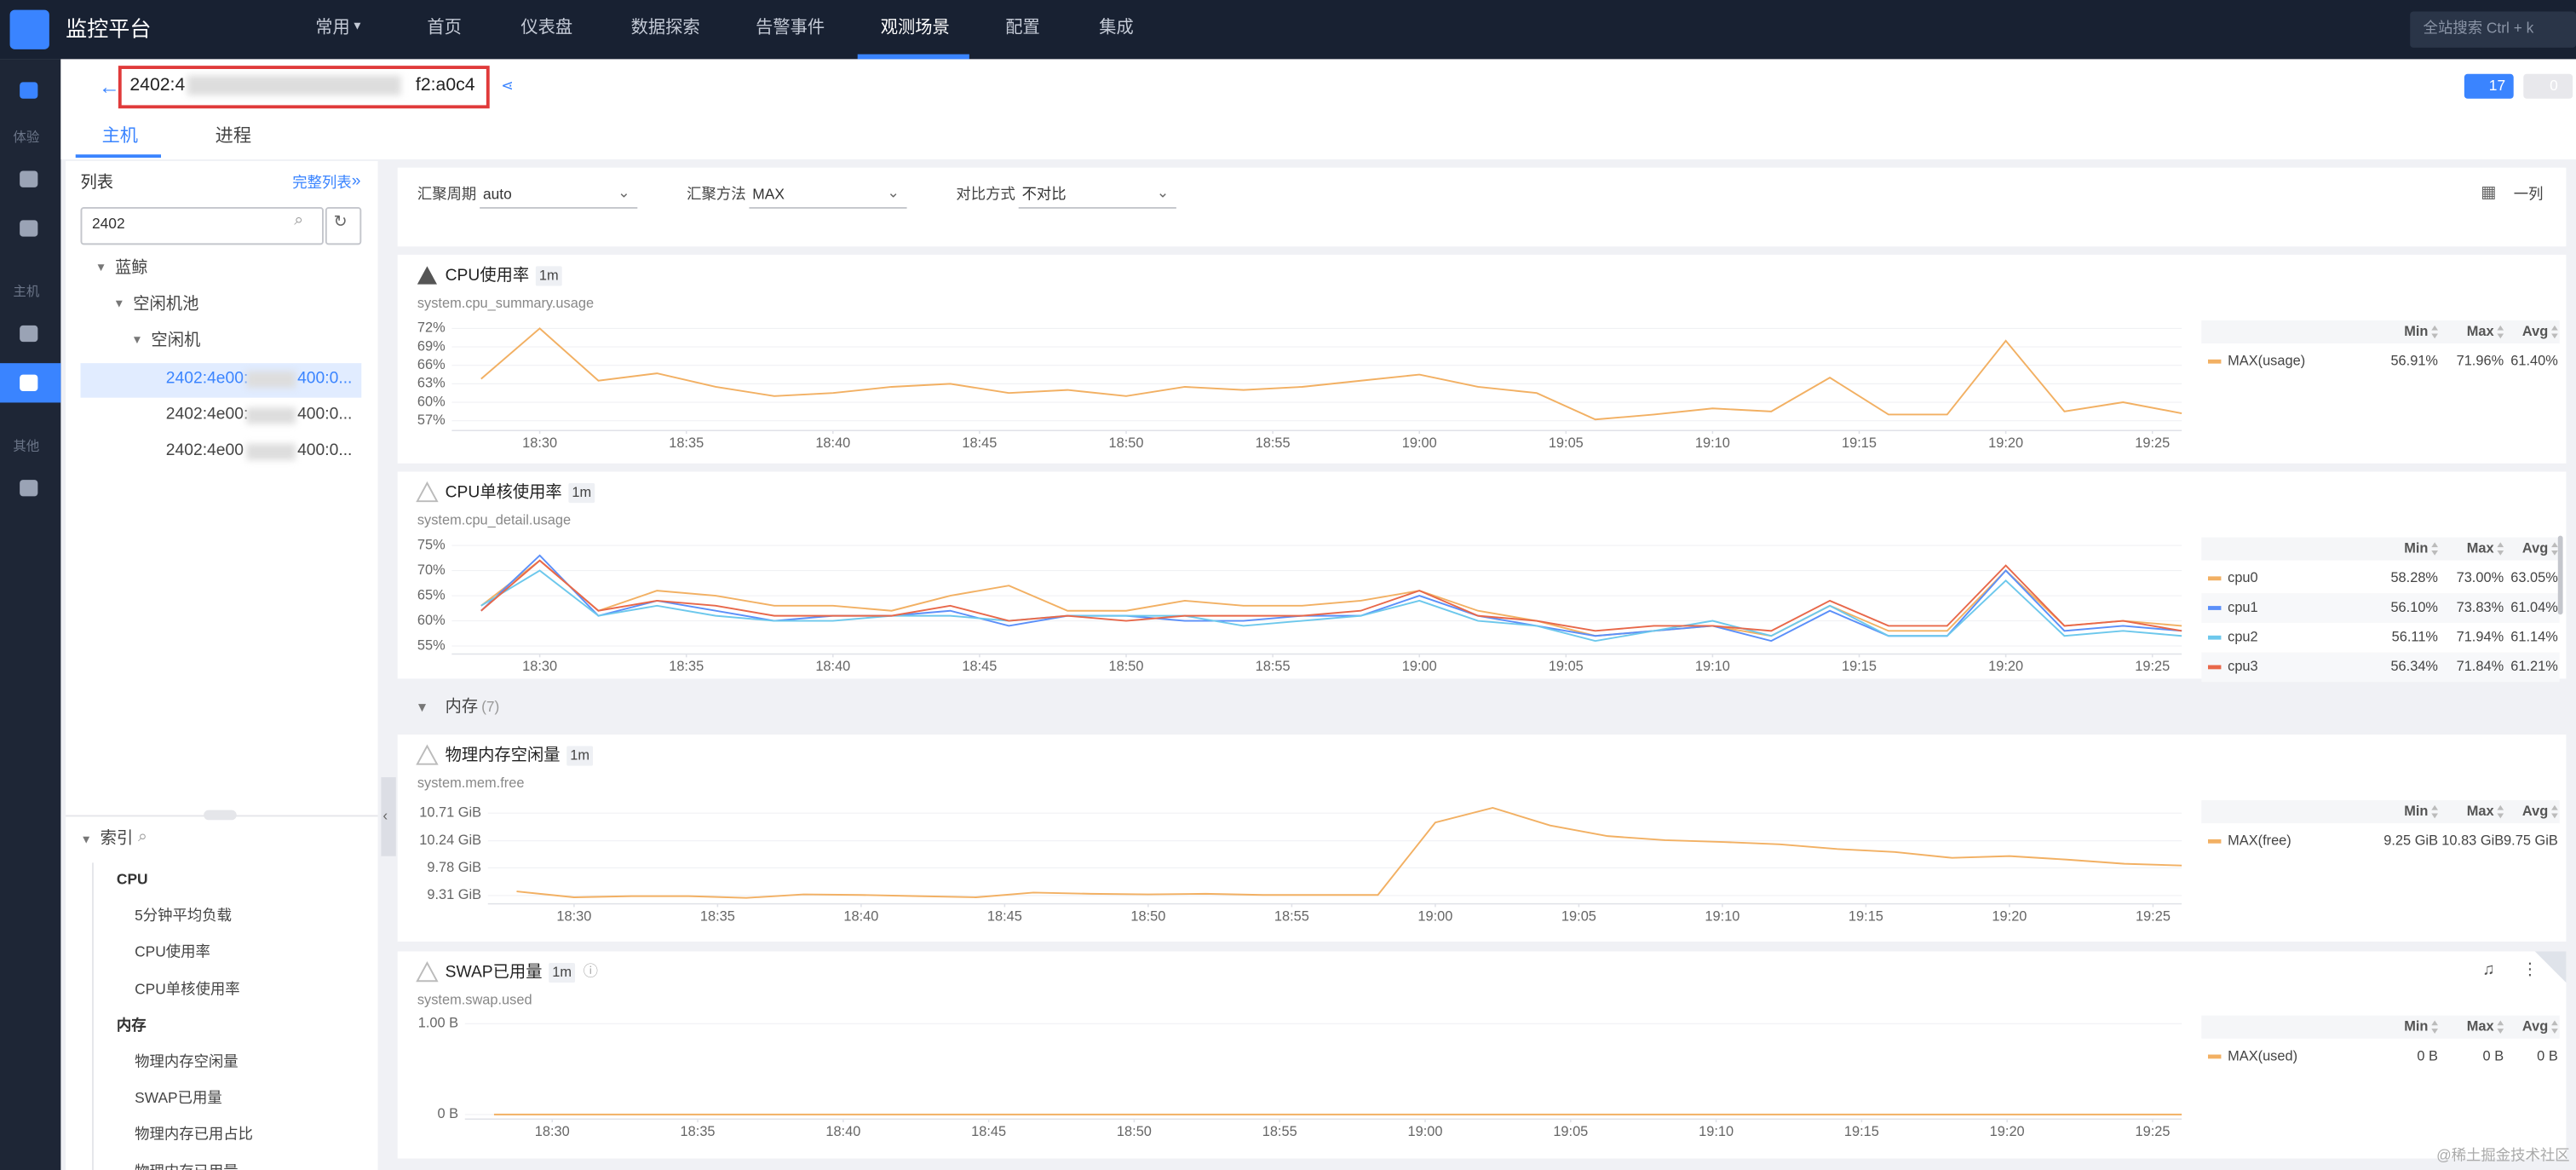 This screenshot has width=2576, height=1170. What do you see at coordinates (343, 225) in the screenshot?
I see `refresh-button` at bounding box center [343, 225].